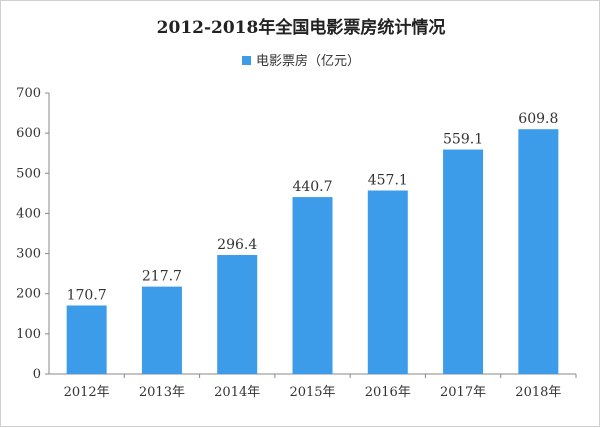  Describe the element at coordinates (28, 294) in the screenshot. I see `y-tick-label: 200` at that location.